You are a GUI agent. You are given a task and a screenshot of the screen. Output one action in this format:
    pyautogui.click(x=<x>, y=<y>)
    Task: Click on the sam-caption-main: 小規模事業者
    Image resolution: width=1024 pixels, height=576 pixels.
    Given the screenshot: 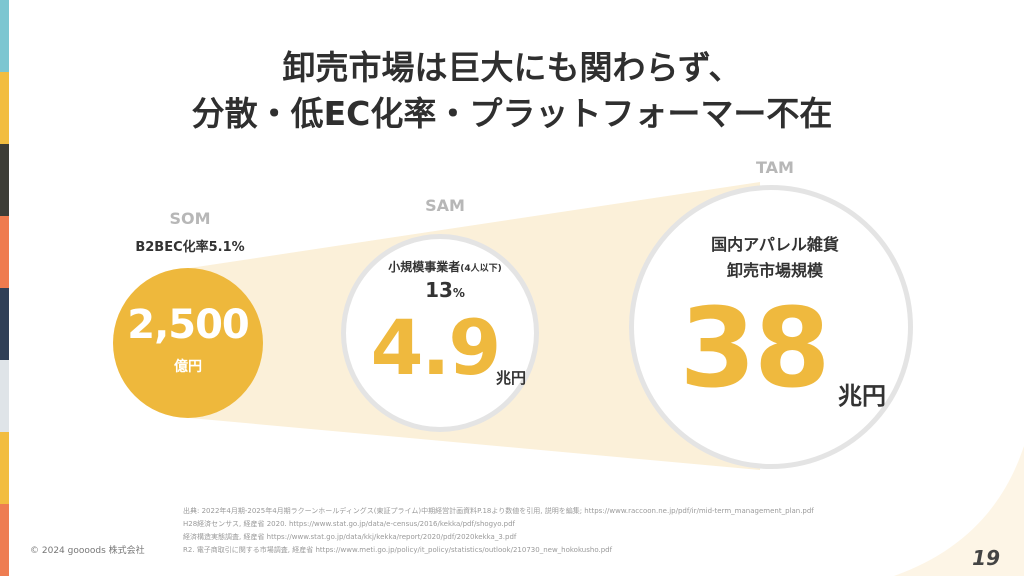 What is the action you would take?
    pyautogui.click(x=424, y=267)
    